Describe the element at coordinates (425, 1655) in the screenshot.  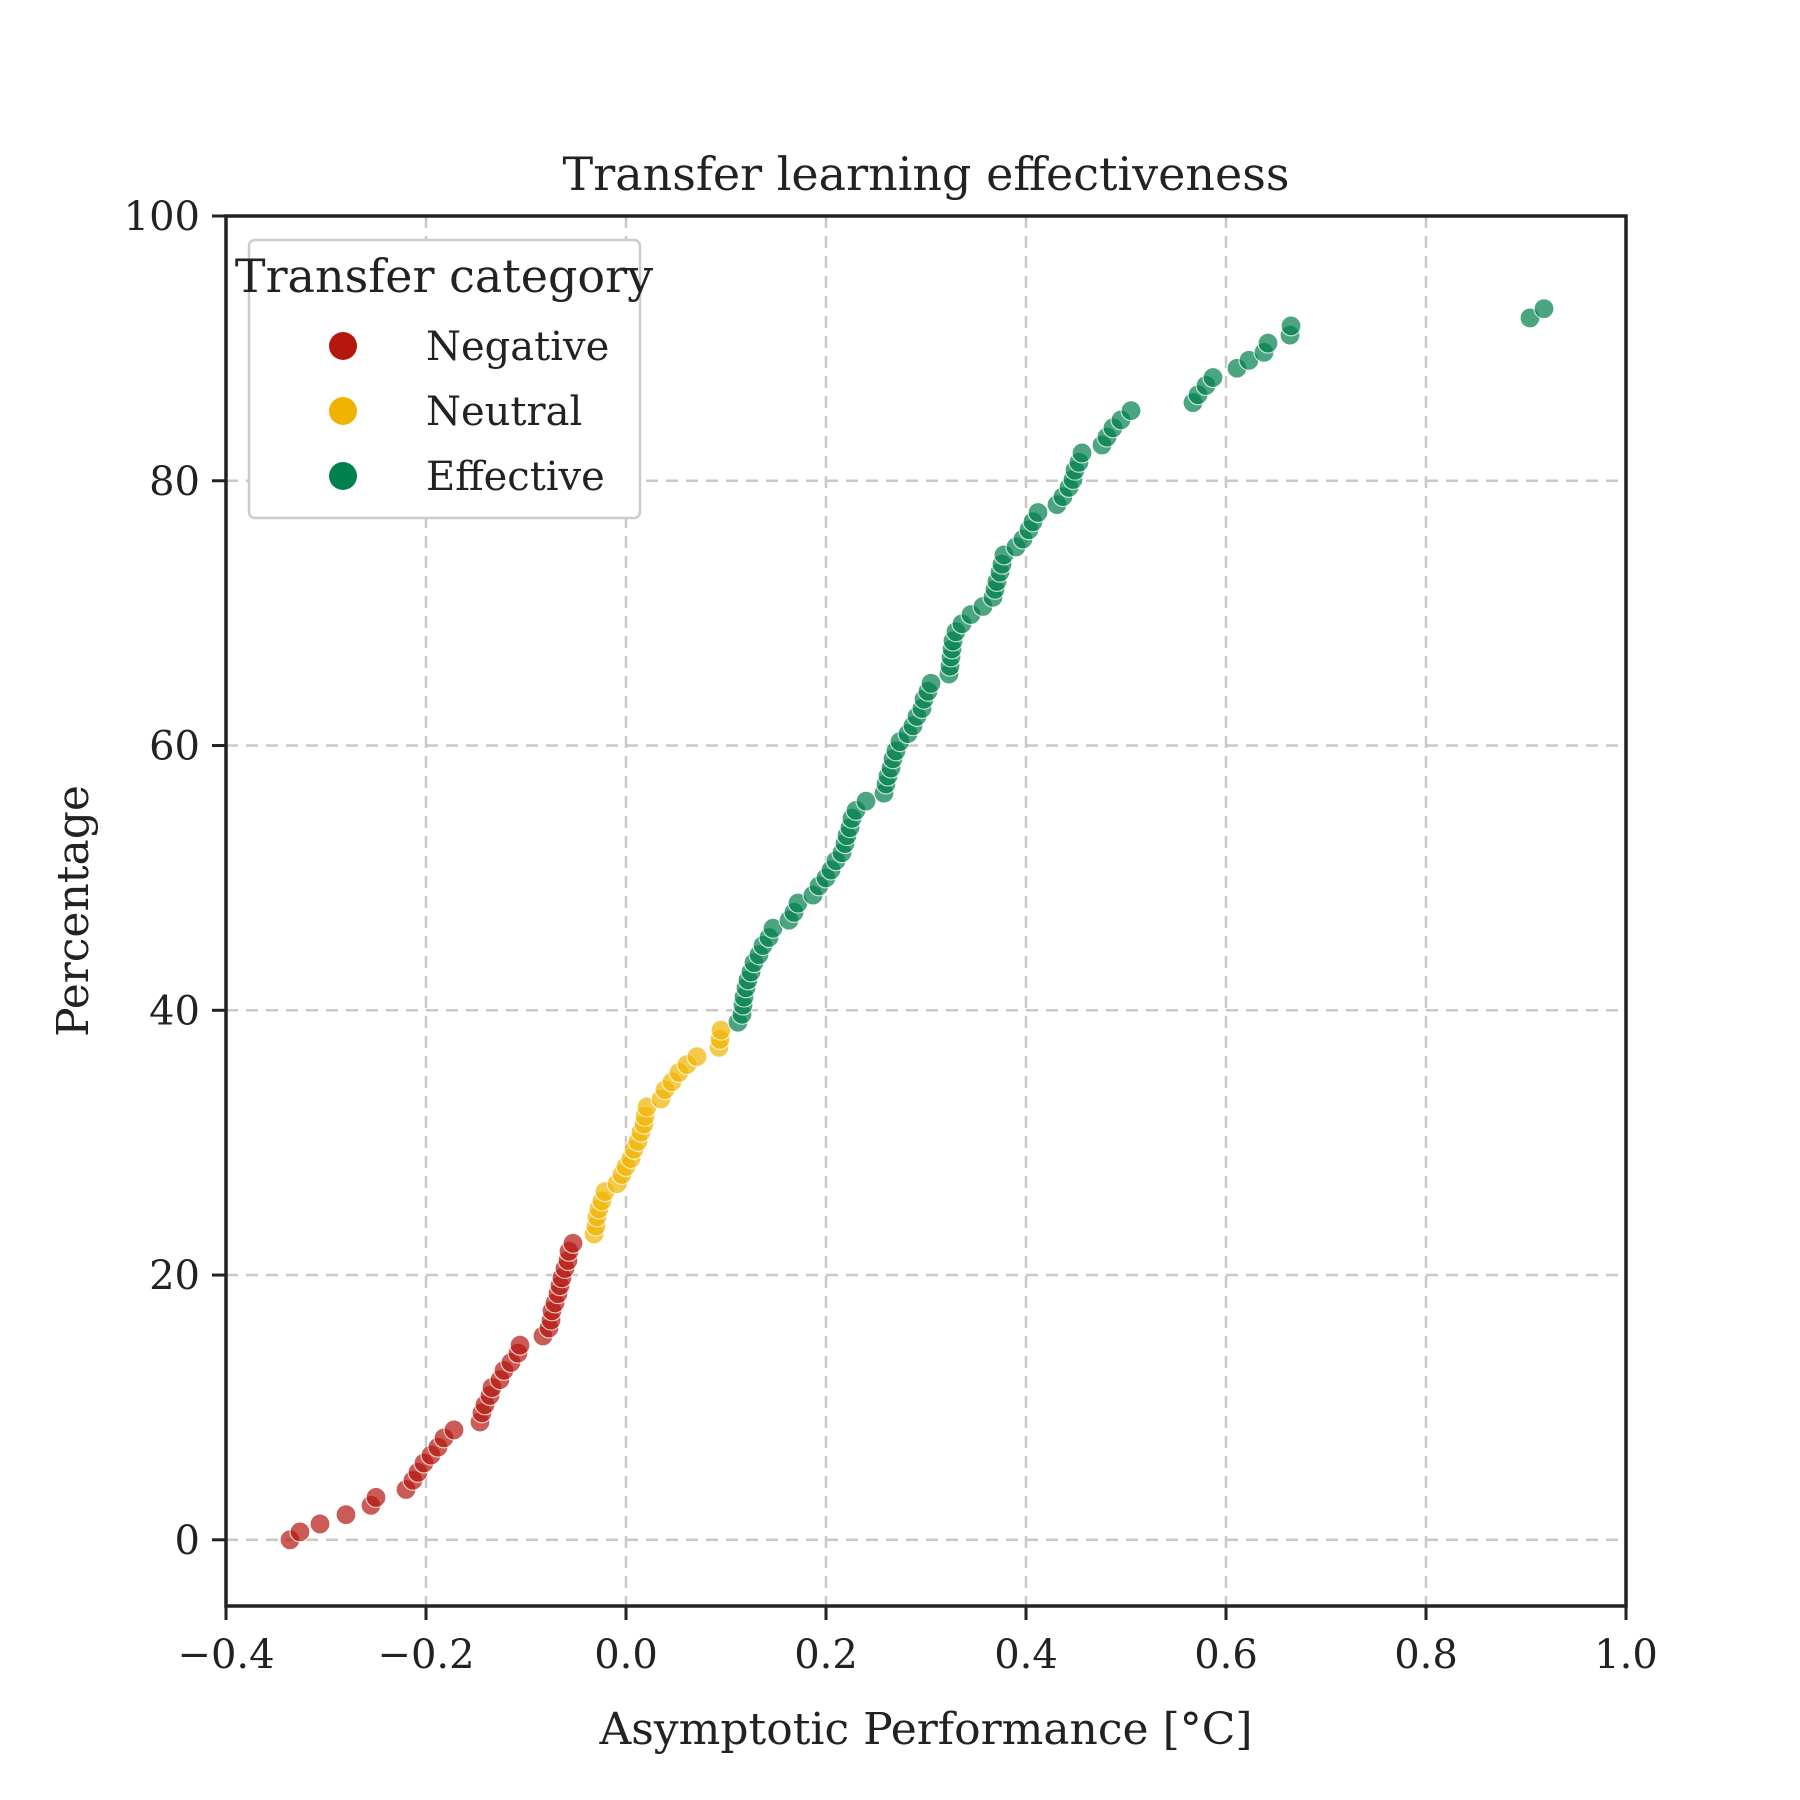
I see `x-tick-label: −0.2` at that location.